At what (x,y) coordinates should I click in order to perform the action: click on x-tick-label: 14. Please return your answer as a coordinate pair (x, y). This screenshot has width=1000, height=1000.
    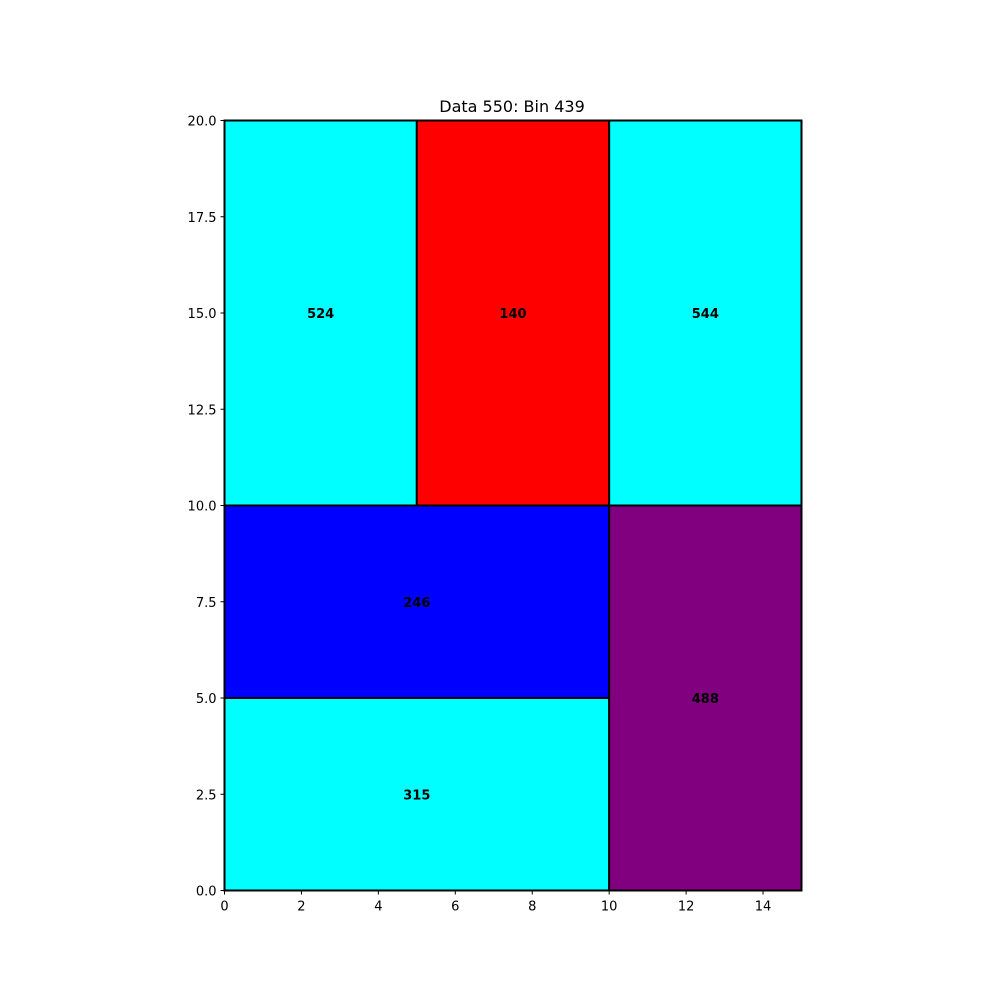
    Looking at the image, I should click on (763, 907).